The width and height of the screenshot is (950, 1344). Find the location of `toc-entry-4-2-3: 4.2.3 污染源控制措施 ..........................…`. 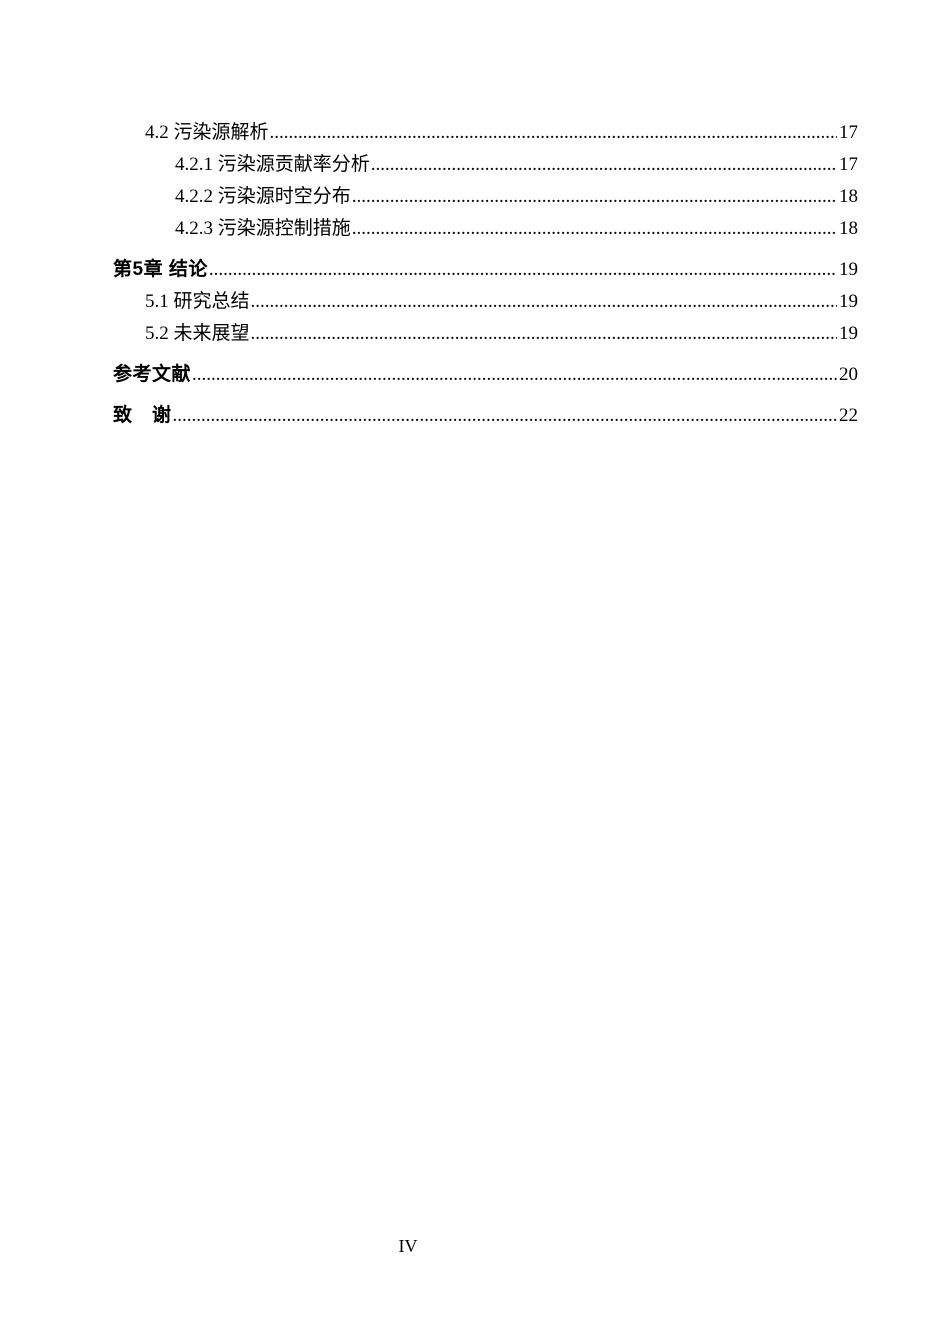

toc-entry-4-2-3: 4.2.3 污染源控制措施 ..........................… is located at coordinates (485, 229).